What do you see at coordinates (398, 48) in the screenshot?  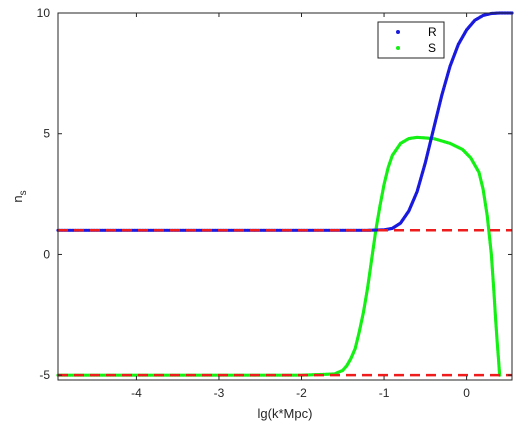 I see `legend-marker-s` at bounding box center [398, 48].